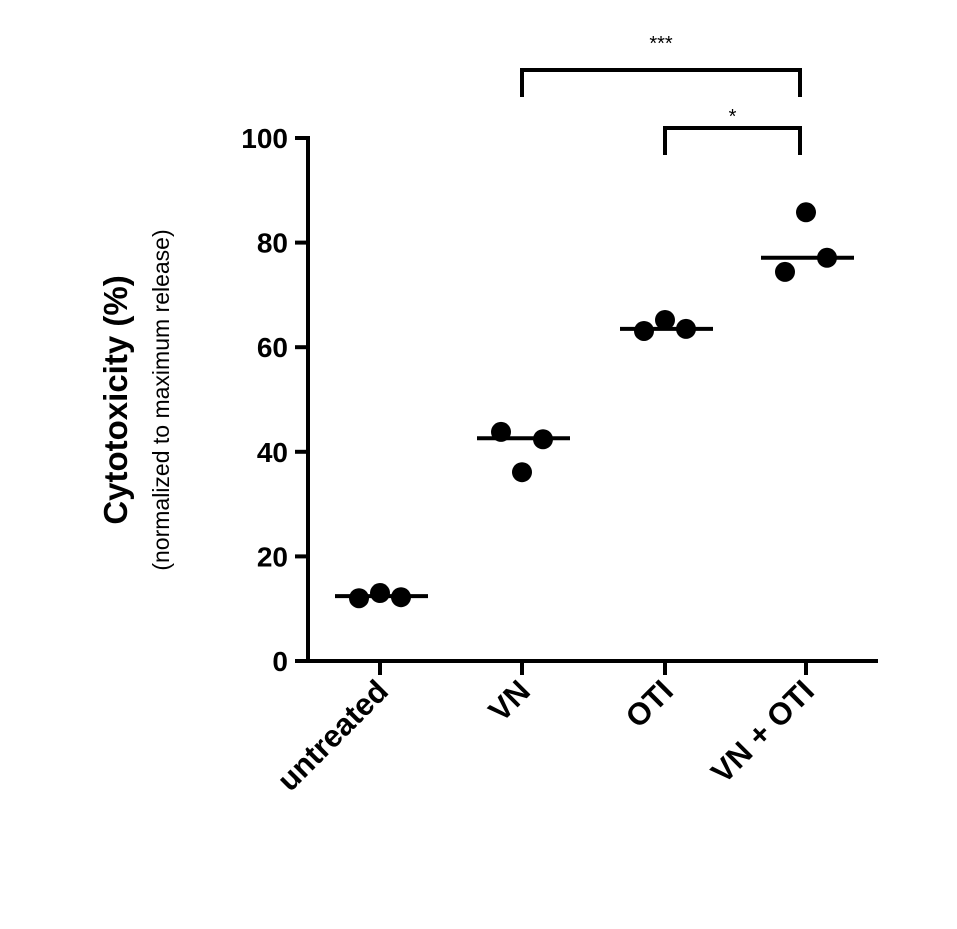 Image resolution: width=957 pixels, height=929 pixels. What do you see at coordinates (264, 138) in the screenshot?
I see `y-tick-label: 100` at bounding box center [264, 138].